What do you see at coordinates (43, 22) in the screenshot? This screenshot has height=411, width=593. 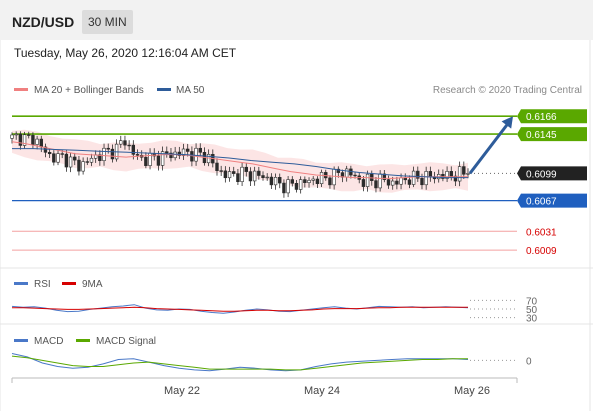 I see `instrument-title: NZD/USD` at bounding box center [43, 22].